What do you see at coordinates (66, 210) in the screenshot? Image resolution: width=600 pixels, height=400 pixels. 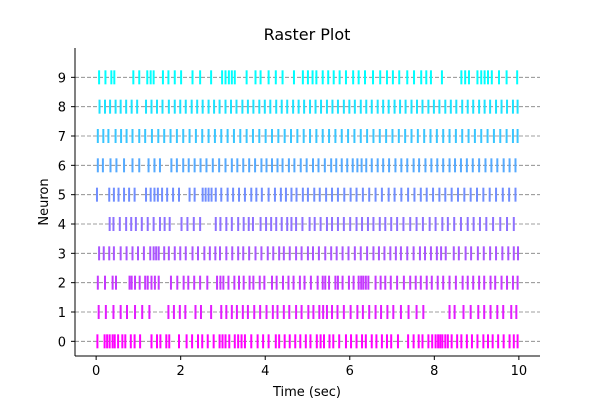 I see `y-axis-ticks: 0 1 2 3 4 5 6 7 8 9` at bounding box center [66, 210].